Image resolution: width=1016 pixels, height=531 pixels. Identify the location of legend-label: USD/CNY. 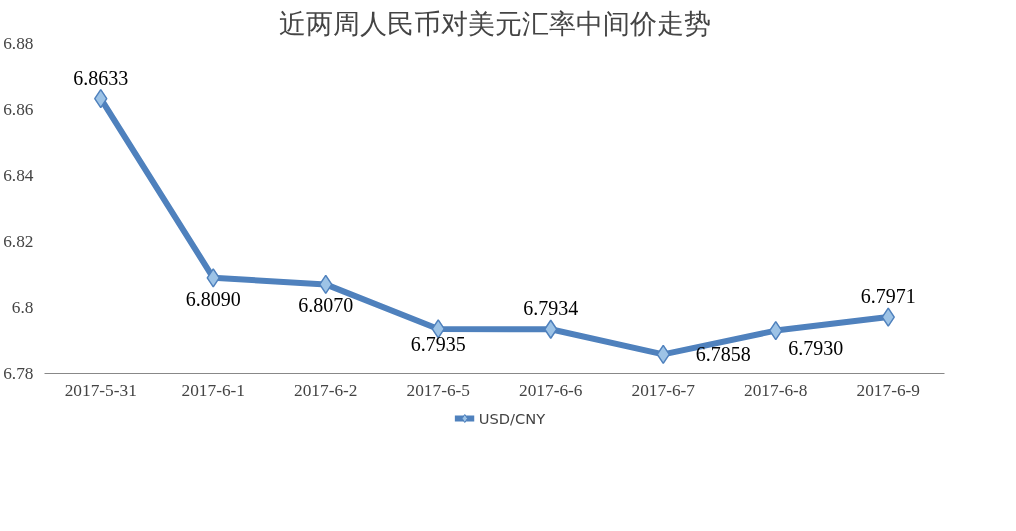
(512, 418).